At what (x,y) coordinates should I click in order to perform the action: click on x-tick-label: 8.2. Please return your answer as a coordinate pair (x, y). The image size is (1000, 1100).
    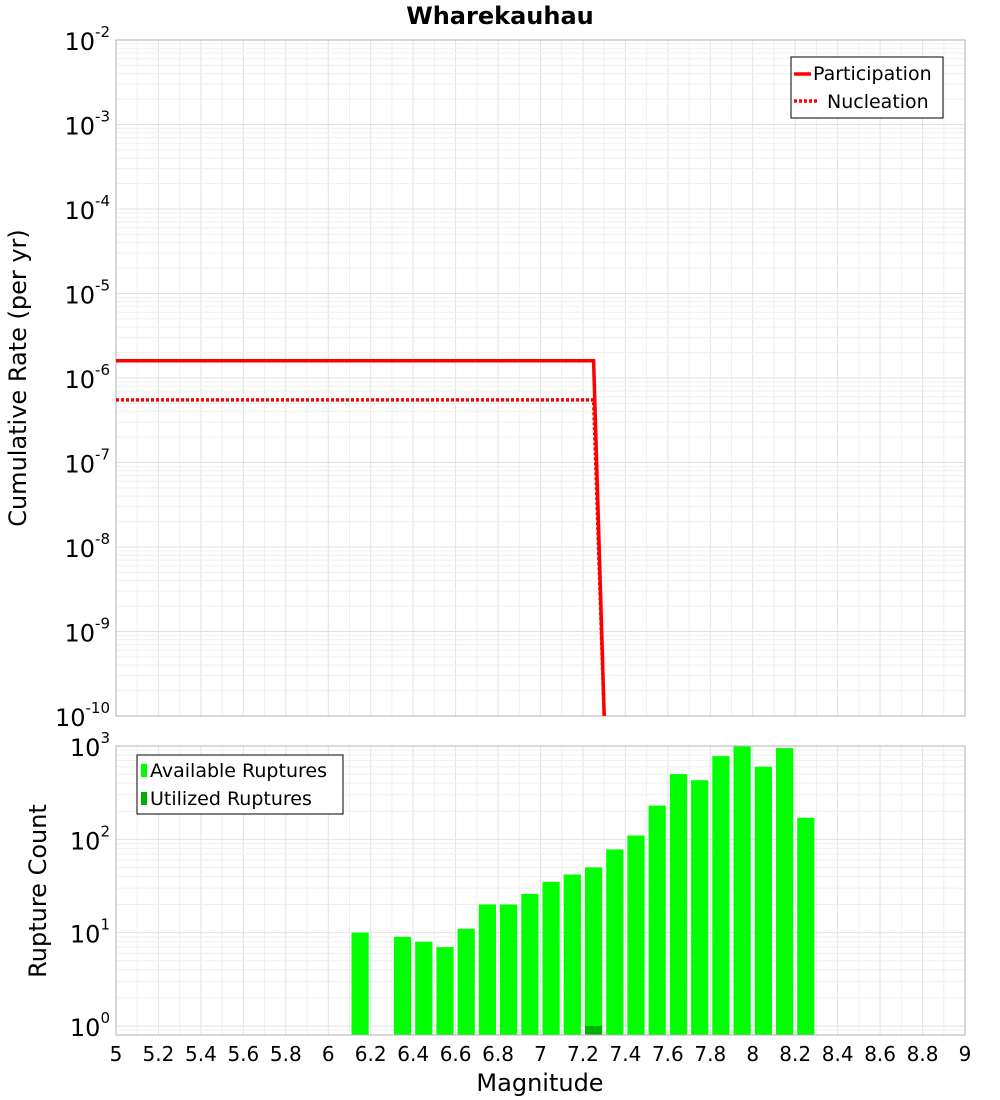
    Looking at the image, I should click on (795, 1054).